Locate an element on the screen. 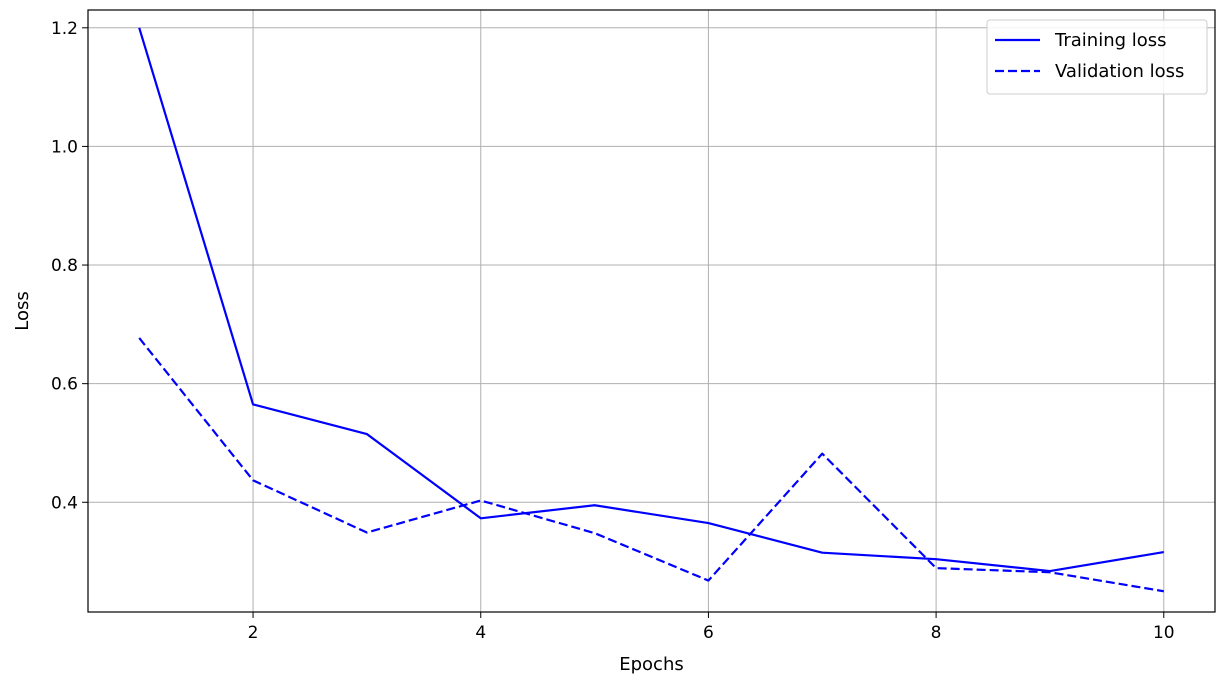 The width and height of the screenshot is (1231, 686). y-tick-label: 0.6 is located at coordinates (64, 385).